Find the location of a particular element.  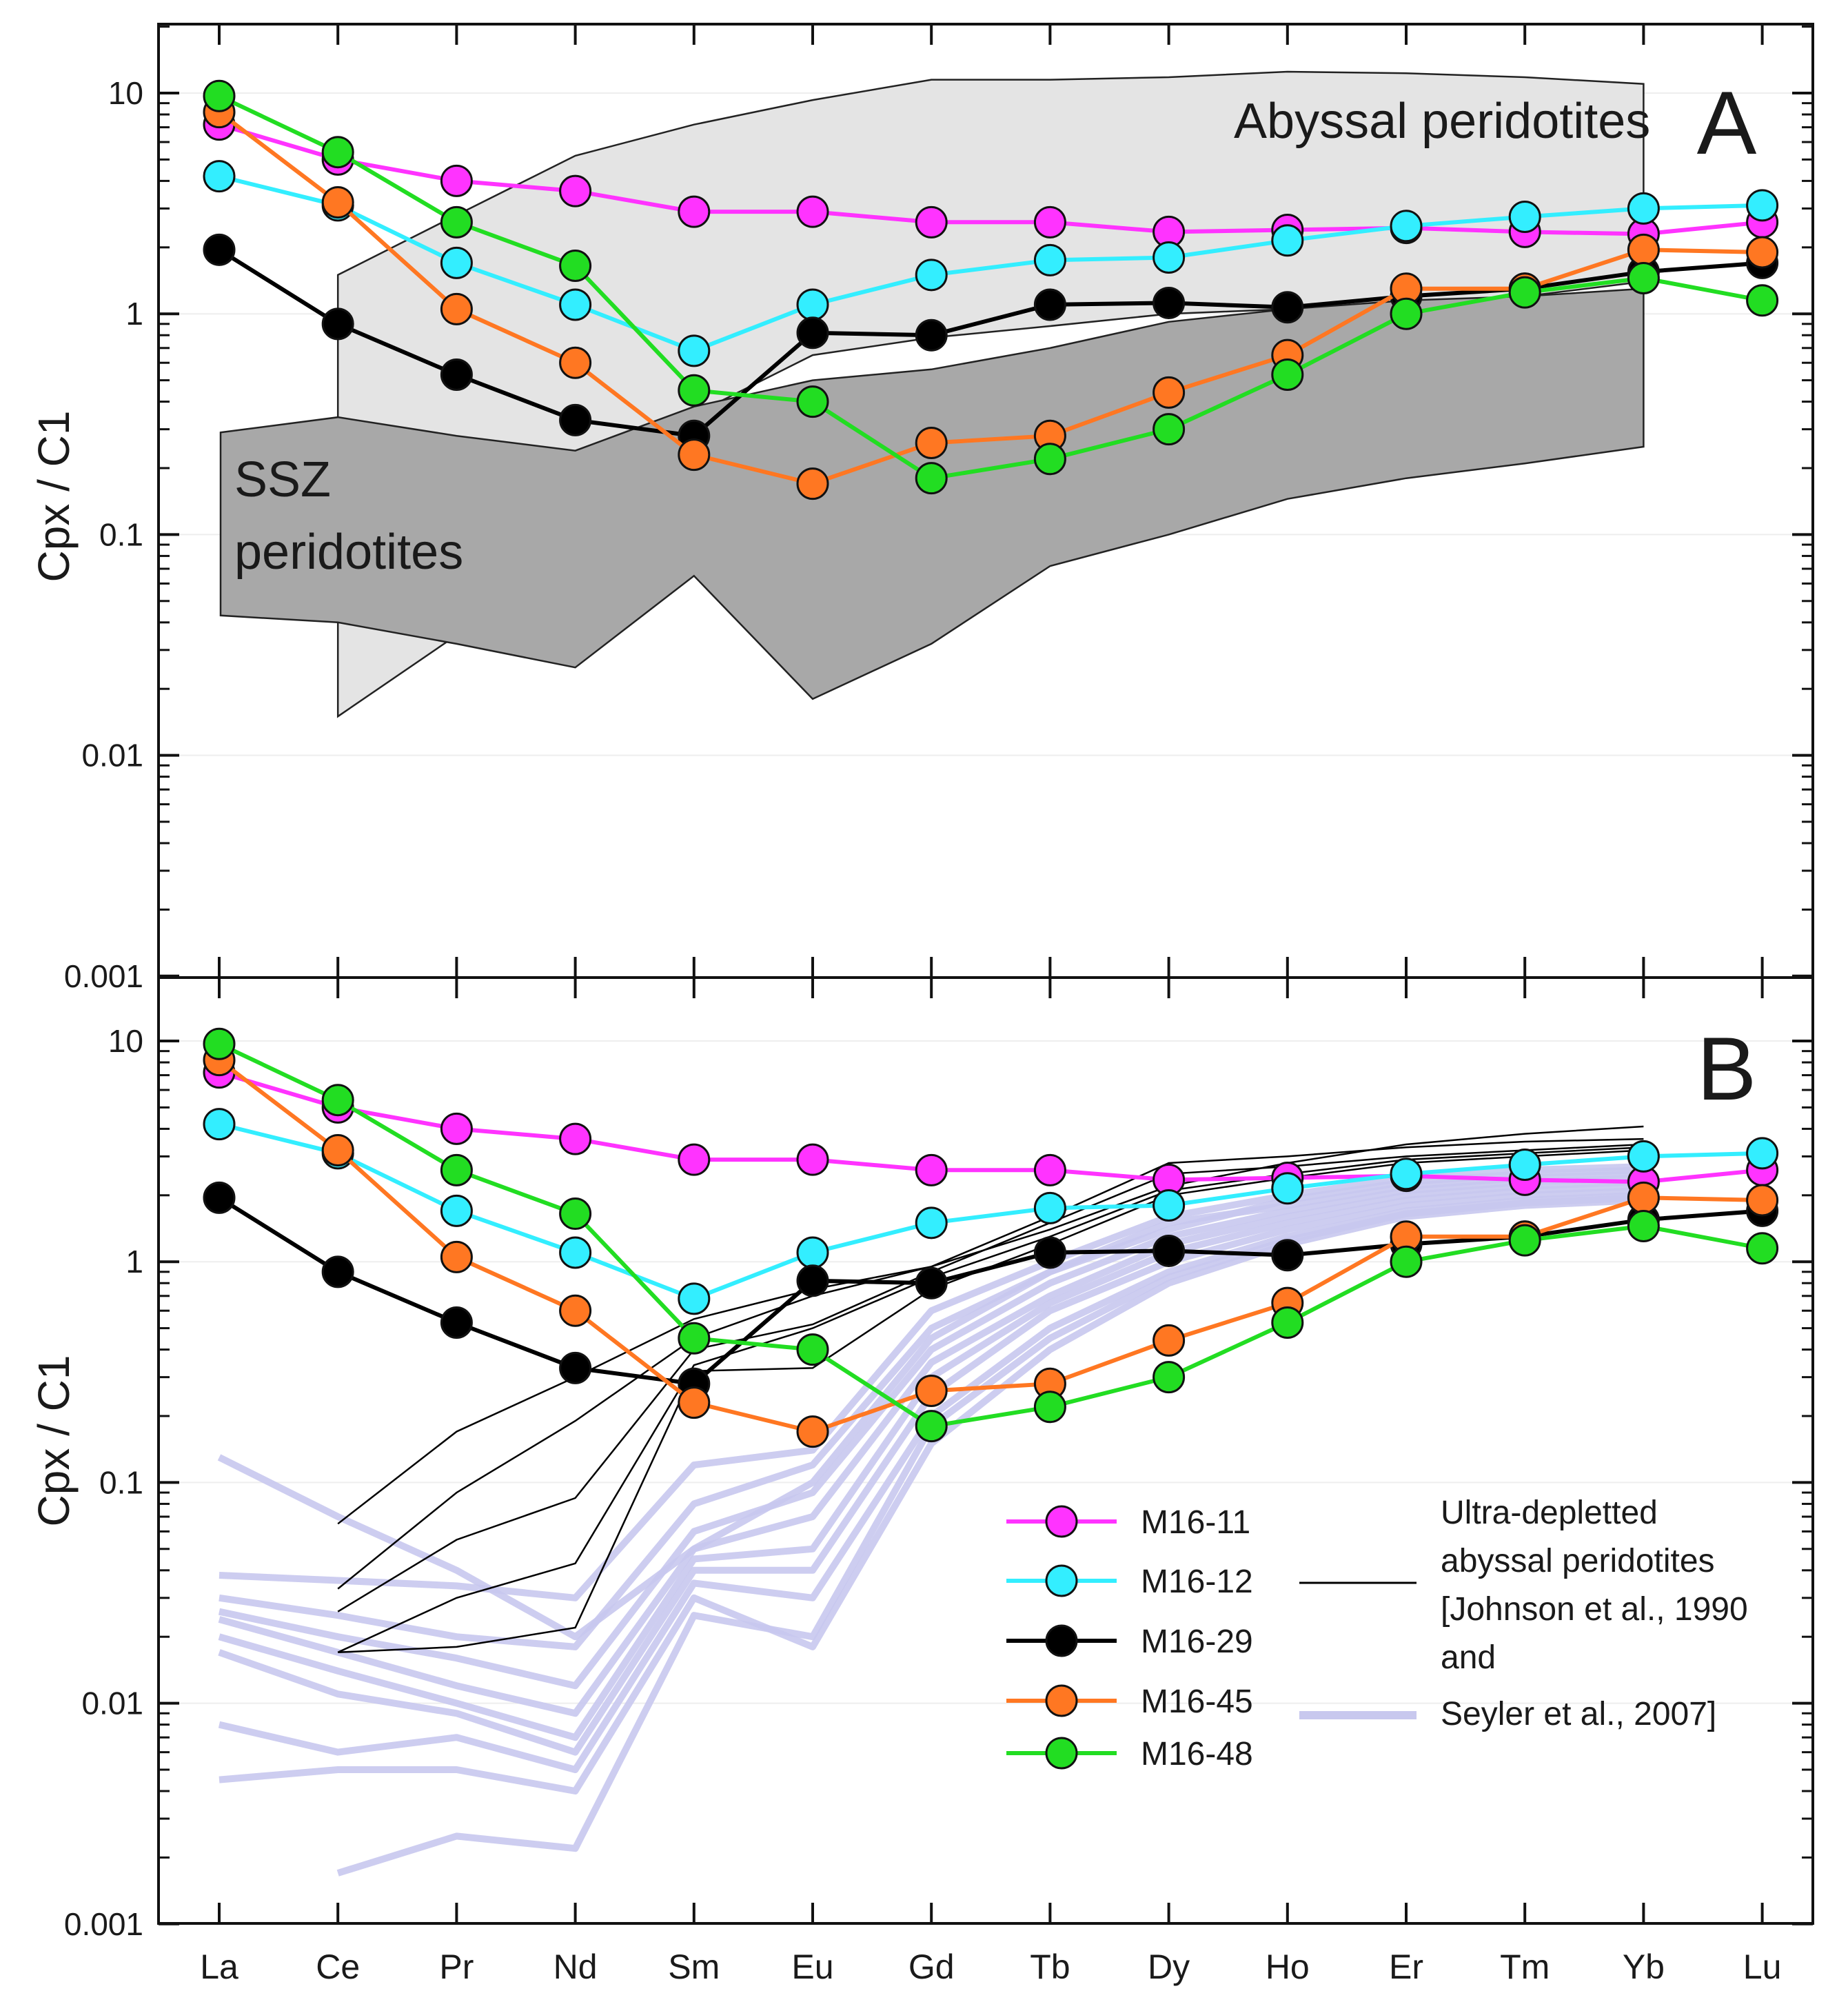

legend-label-M16-11: M16-11 is located at coordinates (1195, 1523).